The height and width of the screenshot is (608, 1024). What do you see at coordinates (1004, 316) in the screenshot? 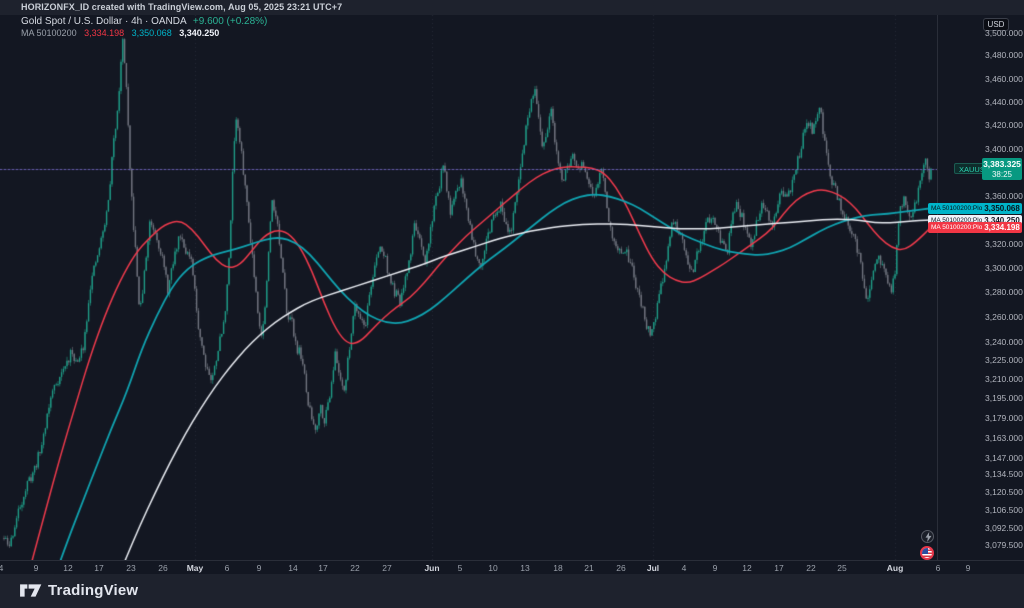
I see `price-tick-label: 3,260.000` at bounding box center [1004, 316].